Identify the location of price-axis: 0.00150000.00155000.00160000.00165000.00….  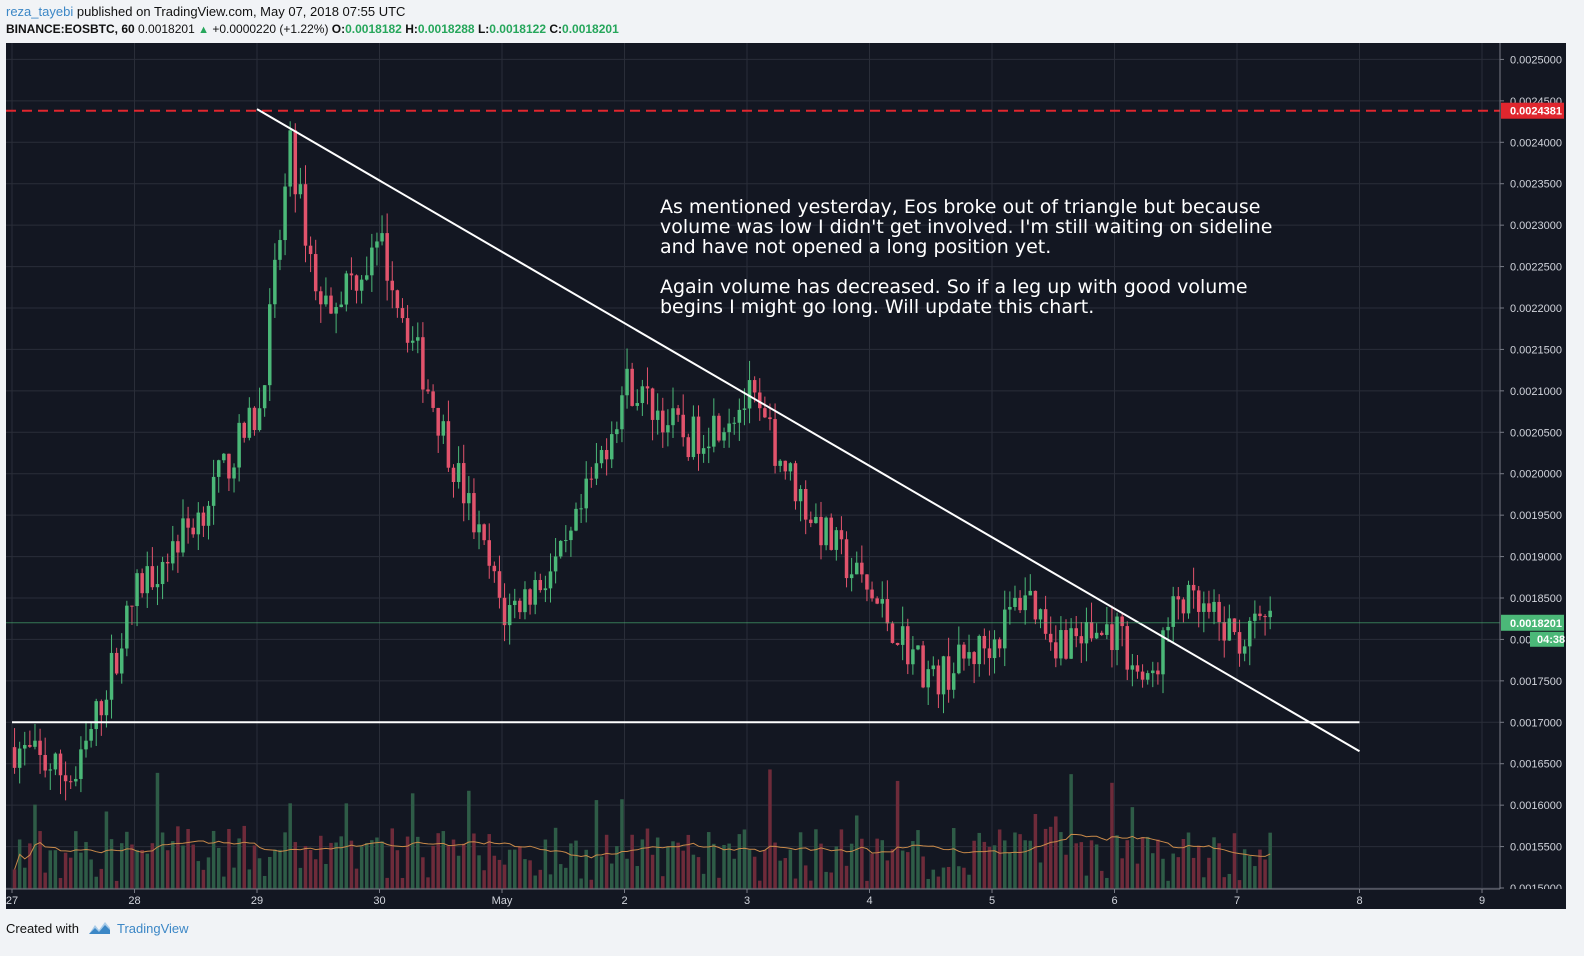
(1532, 476).